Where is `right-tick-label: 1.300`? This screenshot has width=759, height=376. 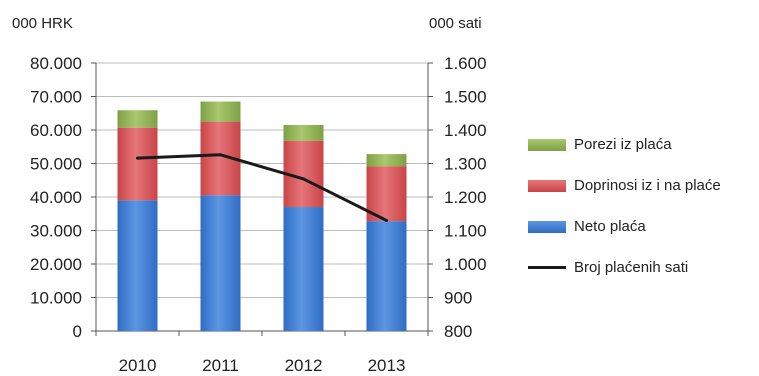
right-tick-label: 1.300 is located at coordinates (465, 164).